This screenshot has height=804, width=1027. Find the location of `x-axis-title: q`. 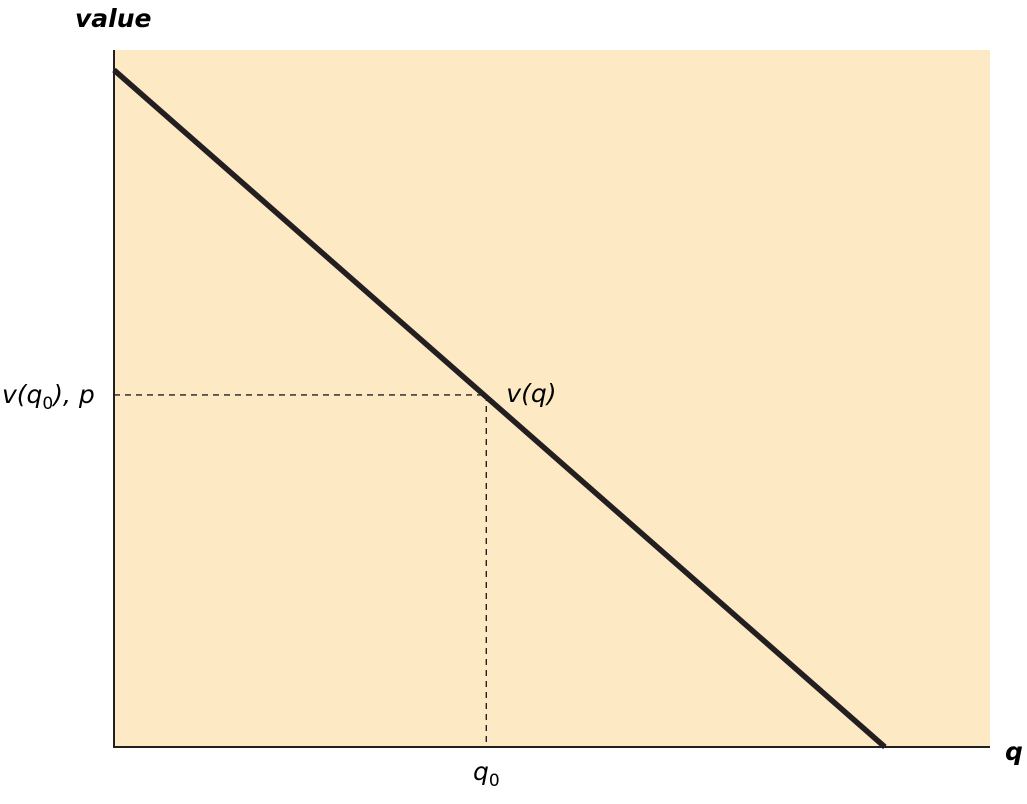

x-axis-title: q is located at coordinates (1014, 751).